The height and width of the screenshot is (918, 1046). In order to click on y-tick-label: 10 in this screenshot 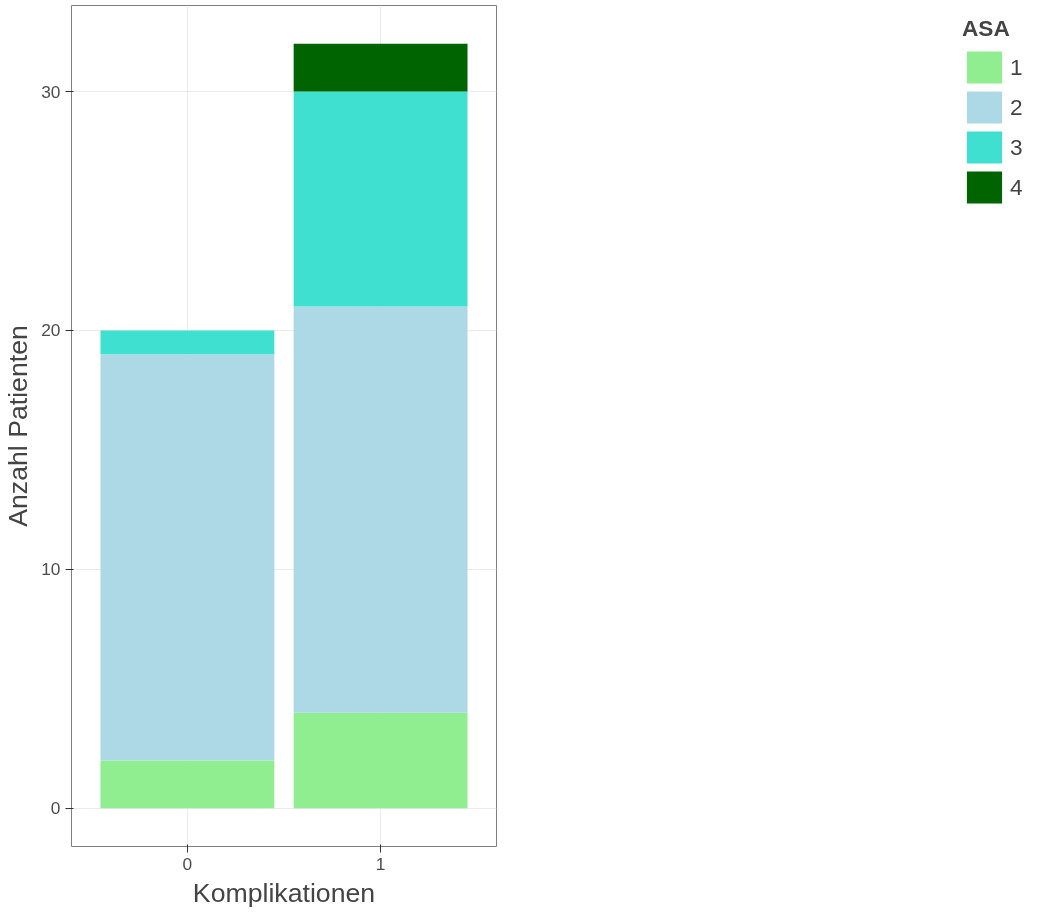, I will do `click(51, 569)`.